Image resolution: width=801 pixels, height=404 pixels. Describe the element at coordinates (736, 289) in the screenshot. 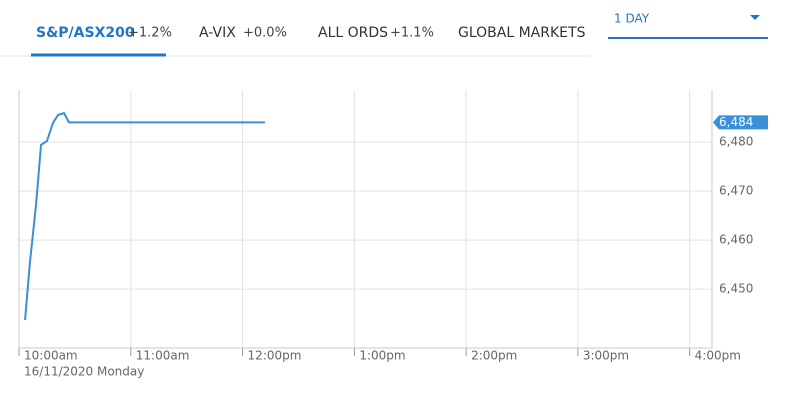

I see `y-tick-label: 6,450` at that location.